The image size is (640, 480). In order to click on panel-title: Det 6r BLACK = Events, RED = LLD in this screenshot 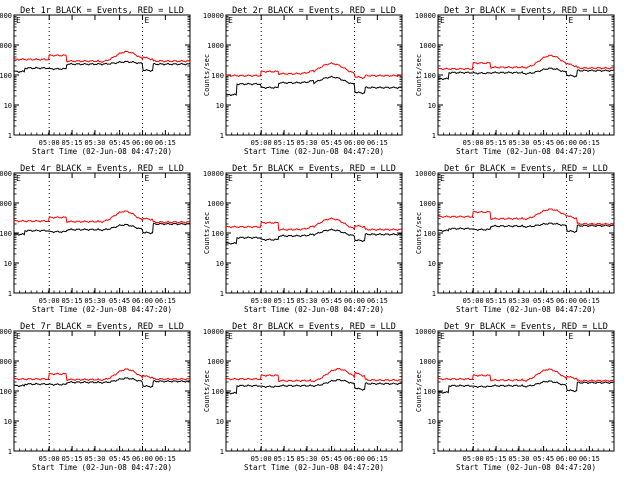, I will do `click(526, 169)`.